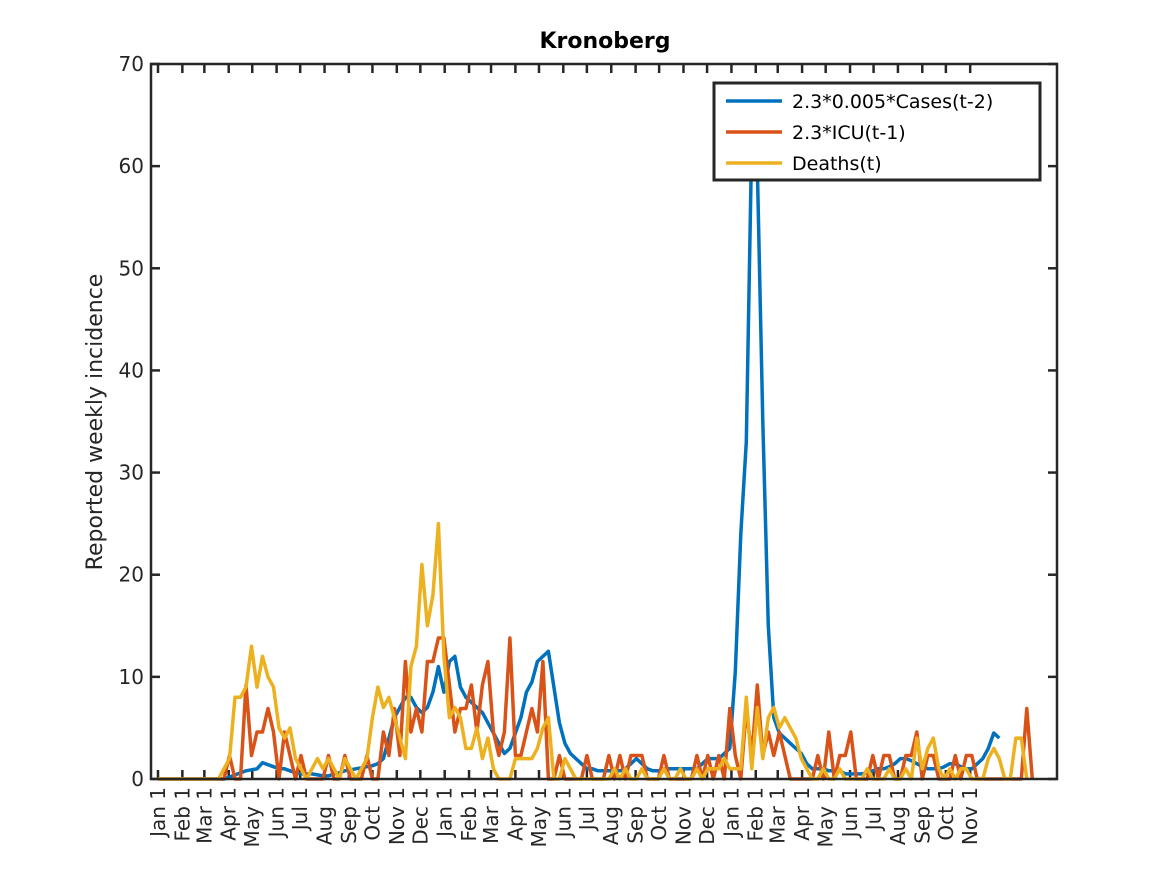  I want to click on y-tick-label: 0, so click(137, 779).